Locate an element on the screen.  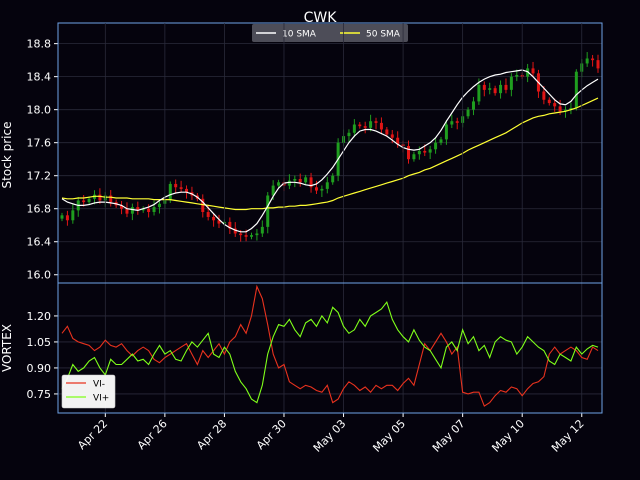
price-y-tick-label: 17.6 is located at coordinates (39, 143).